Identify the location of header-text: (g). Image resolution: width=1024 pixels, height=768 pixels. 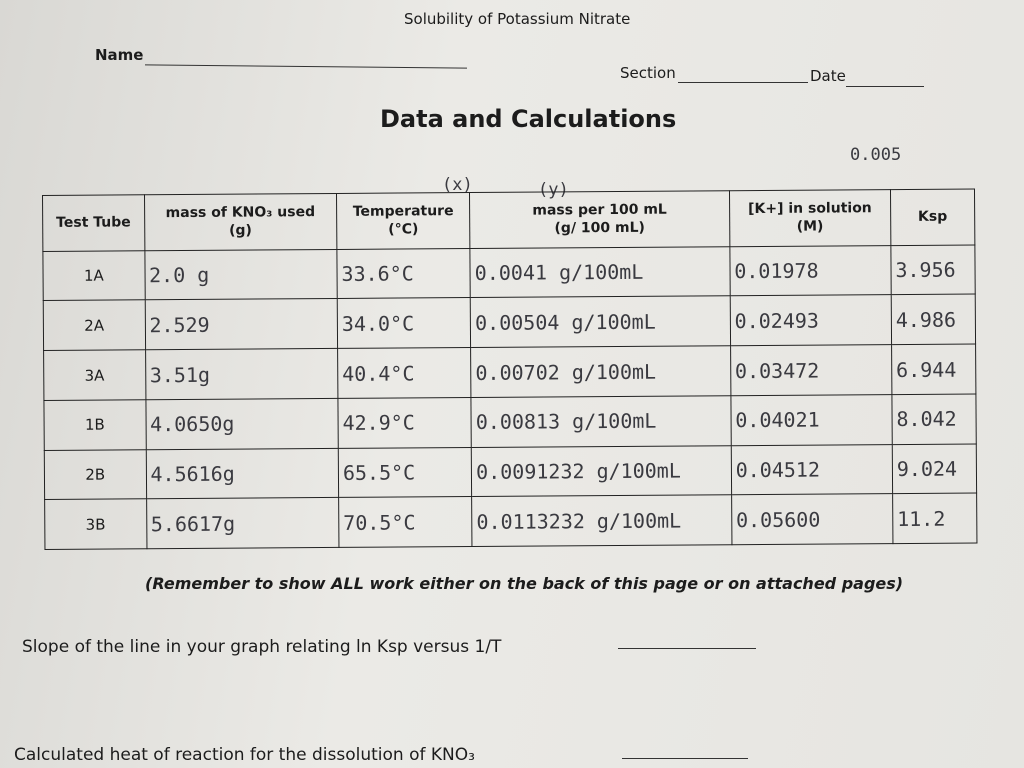
(240, 231).